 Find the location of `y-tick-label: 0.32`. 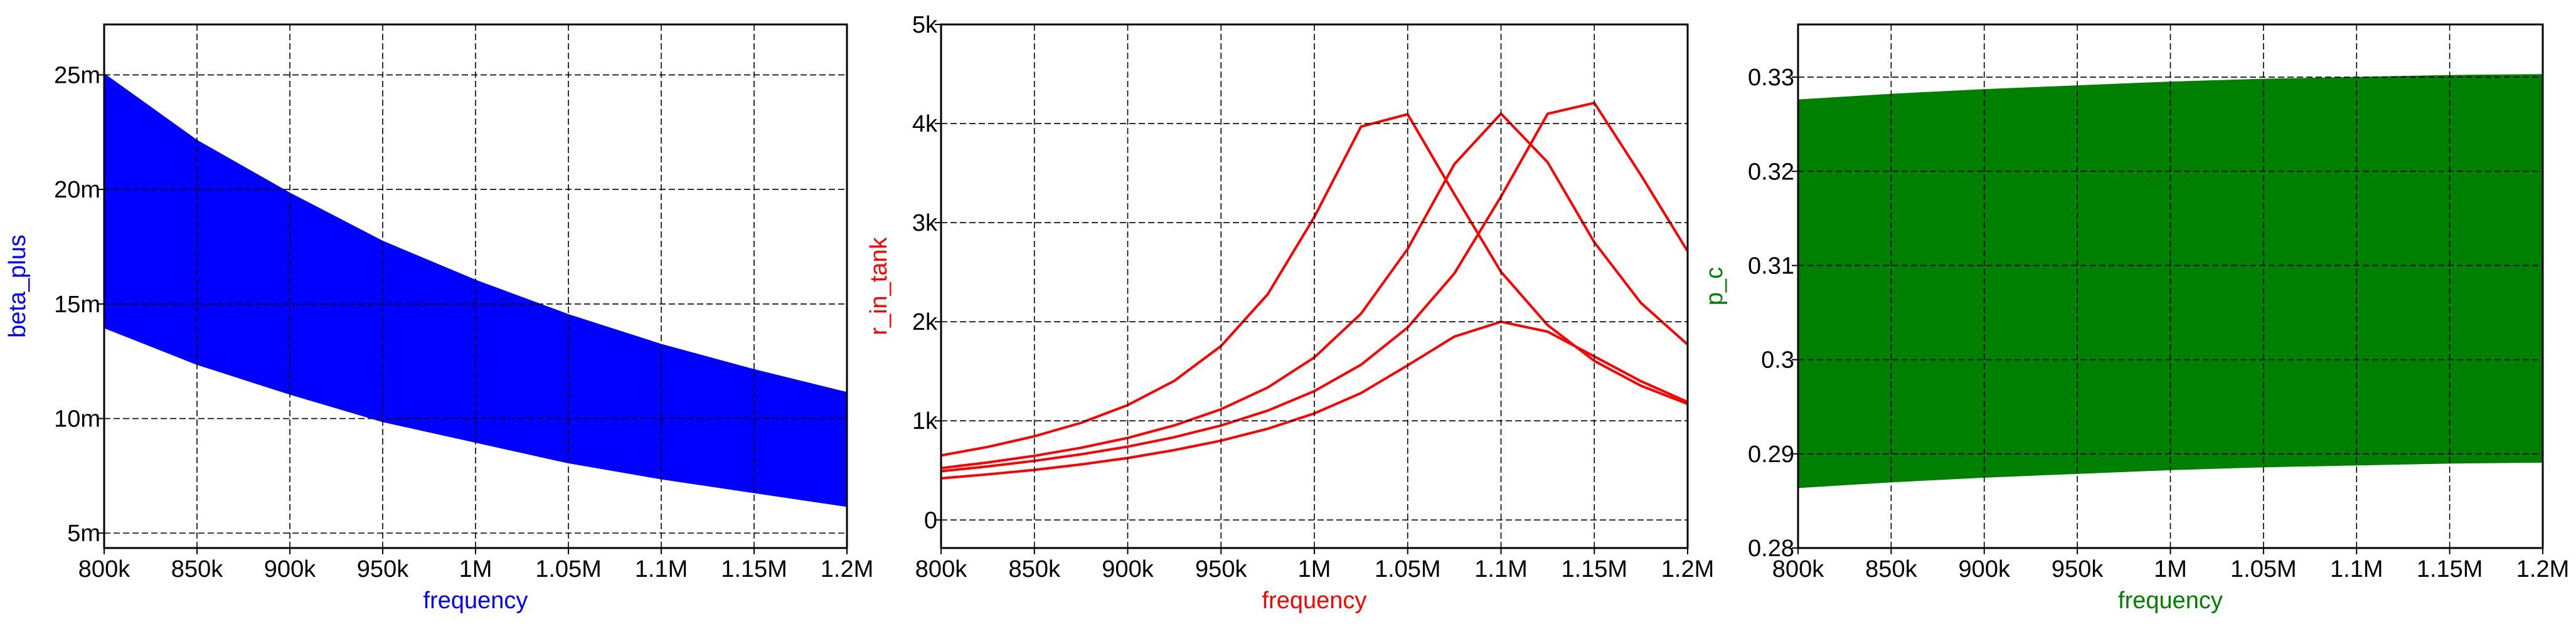

y-tick-label: 0.32 is located at coordinates (1771, 172).